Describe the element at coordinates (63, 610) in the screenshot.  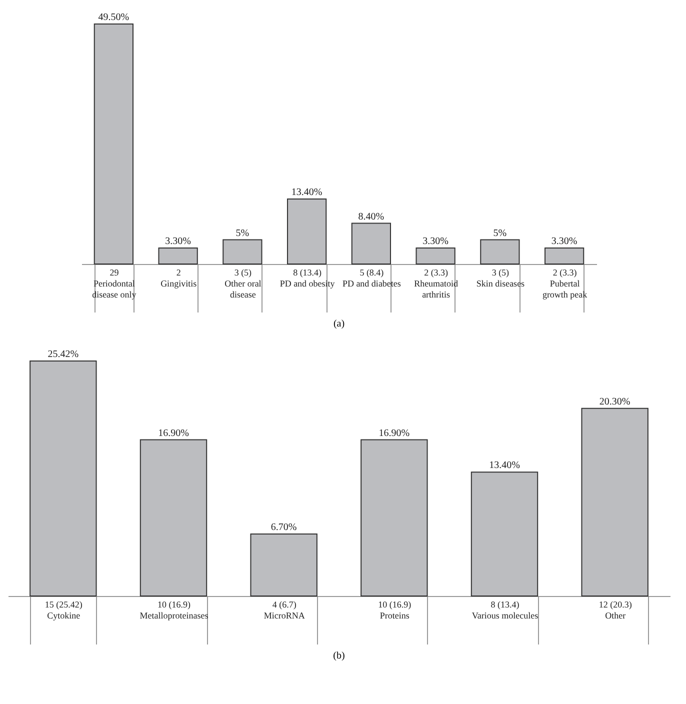
I see `x-tick-label: 15 (25.42) Cytokine` at that location.